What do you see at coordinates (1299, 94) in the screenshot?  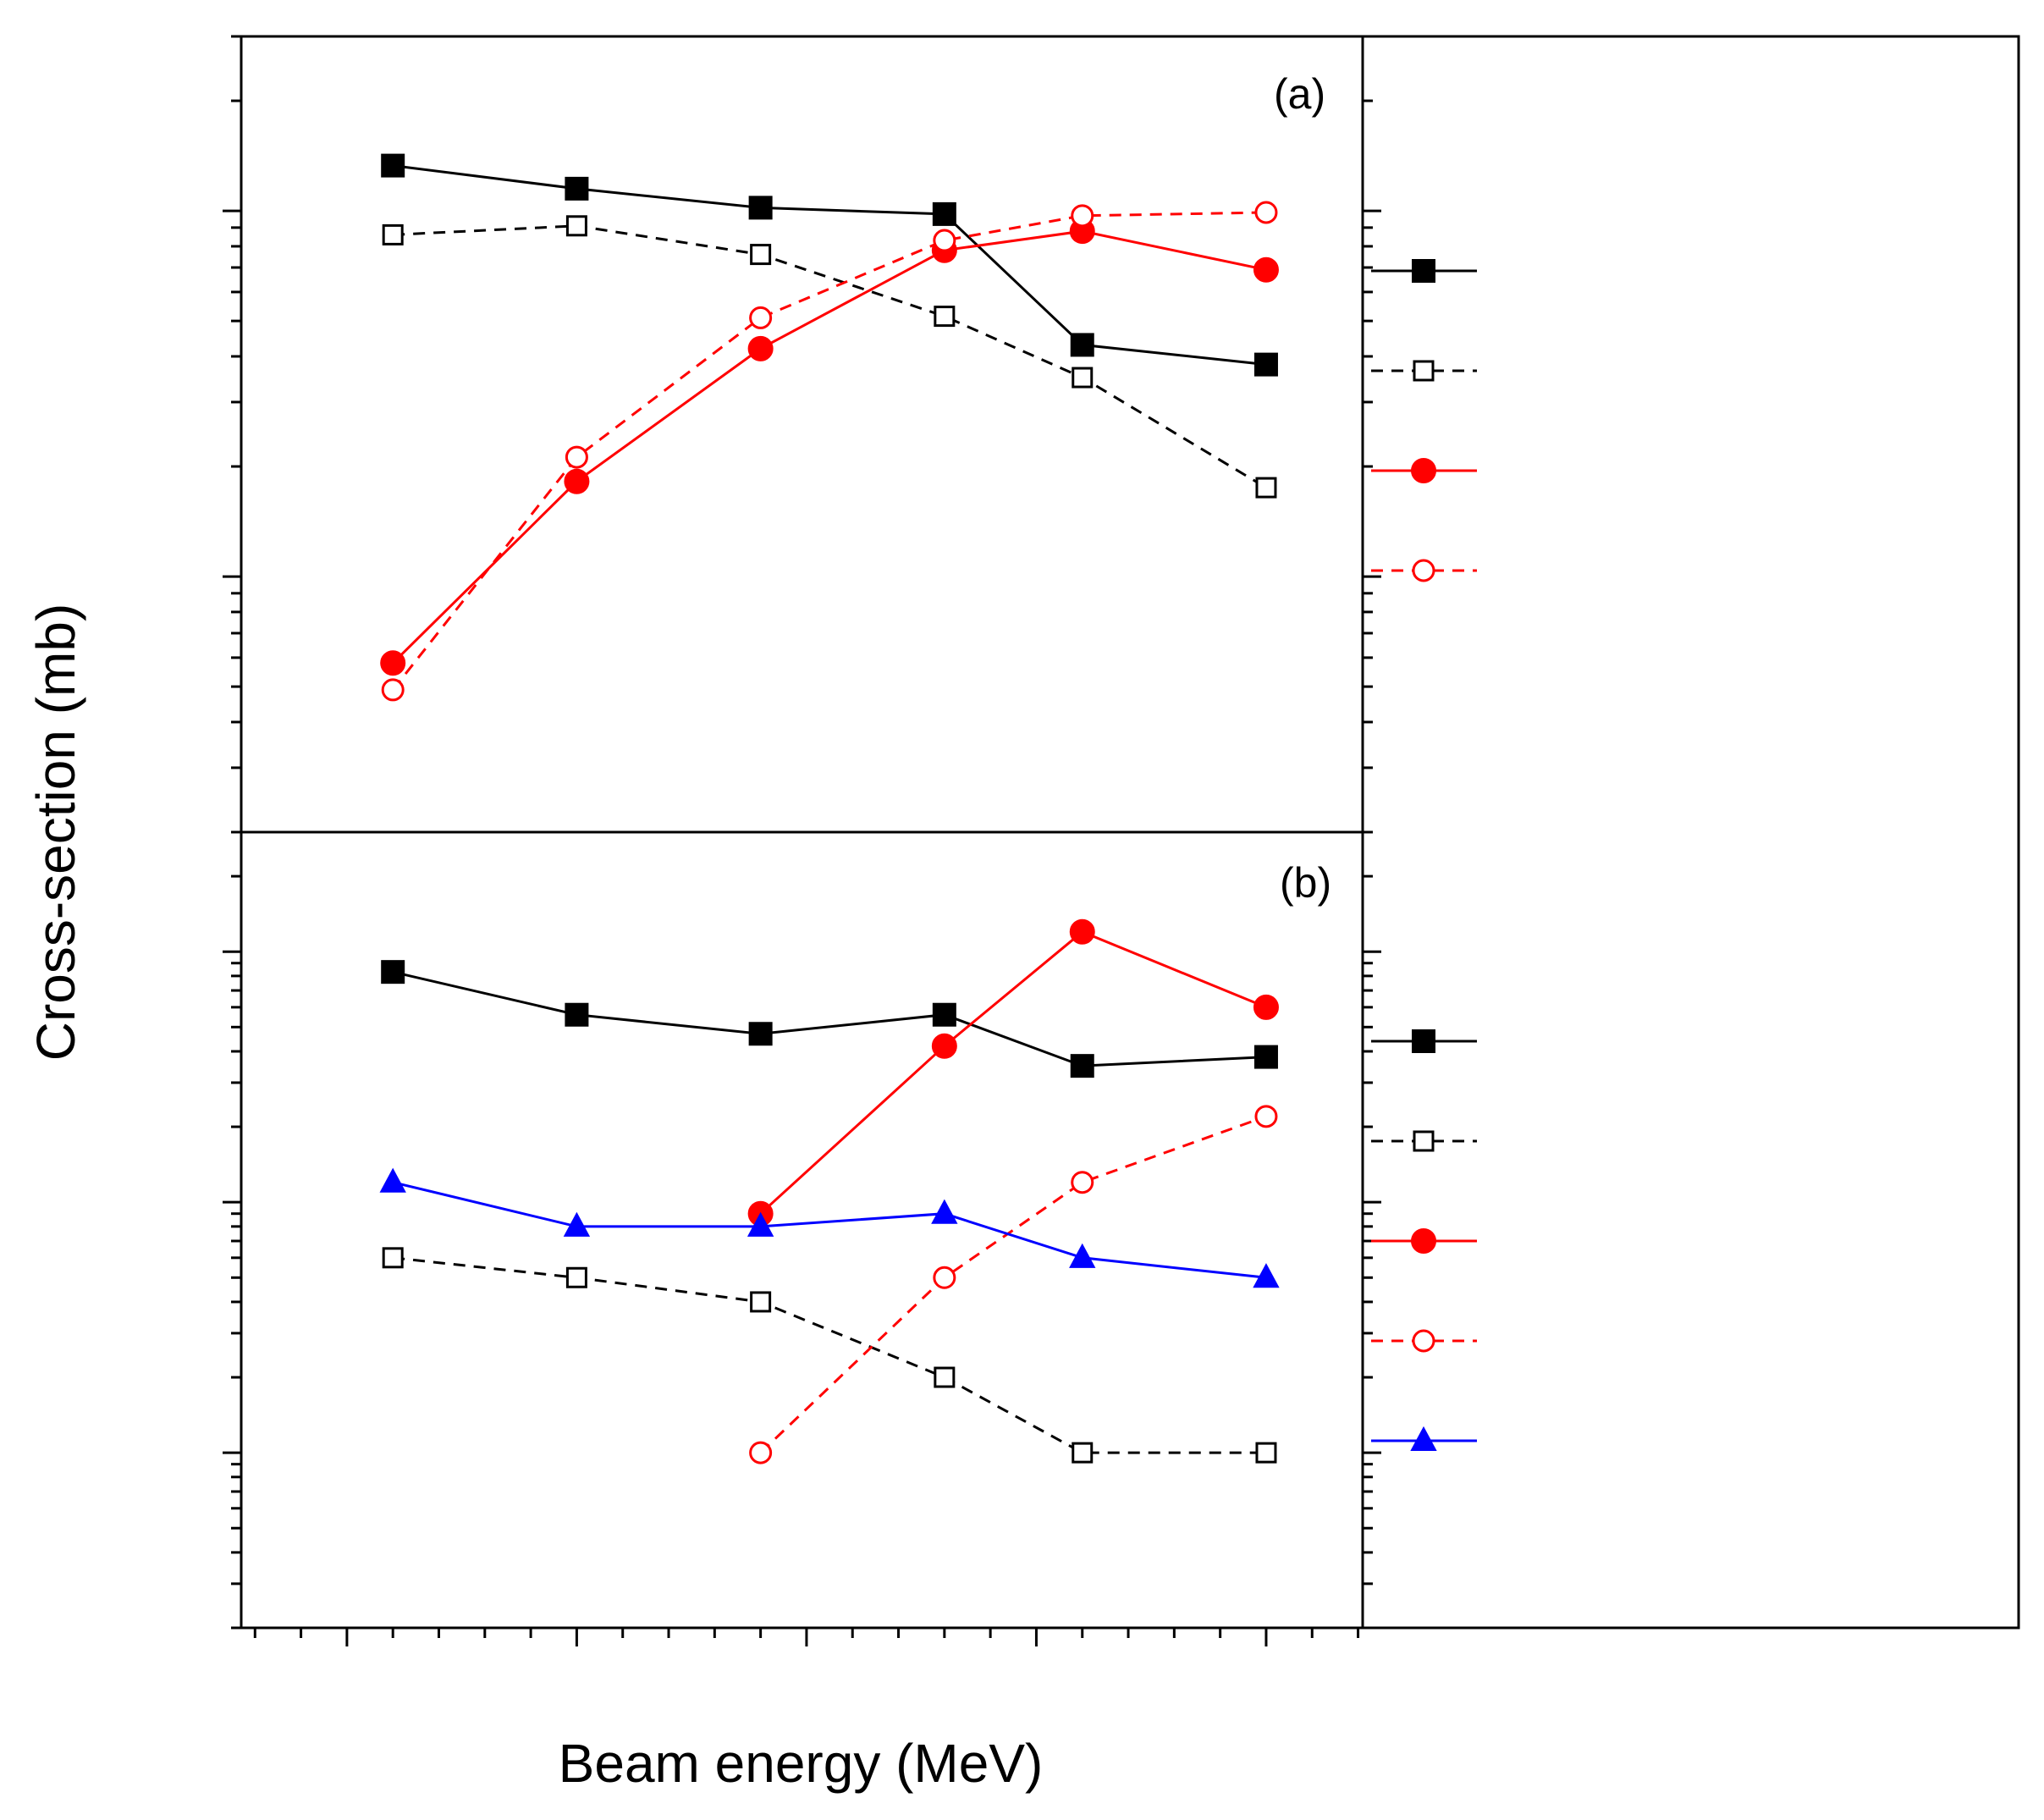 I see `panel-a-label: (a)` at bounding box center [1299, 94].